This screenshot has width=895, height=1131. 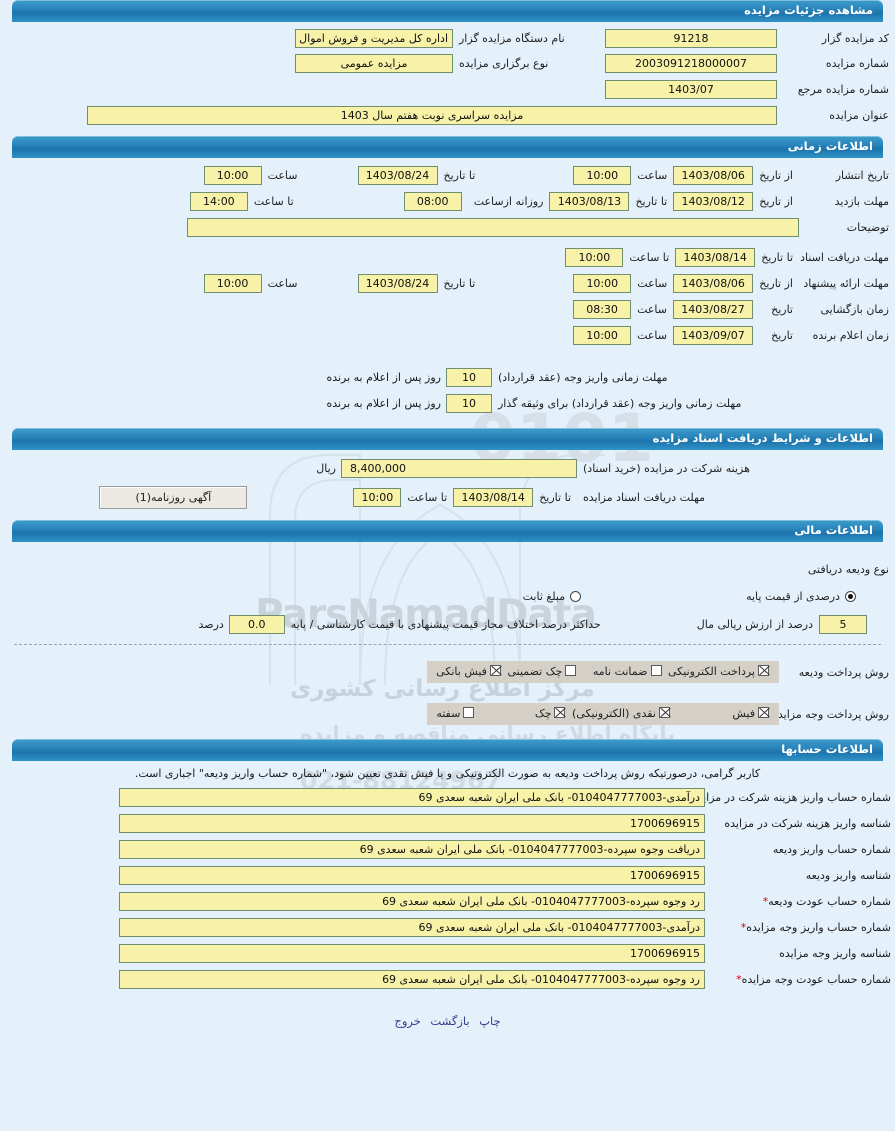 What do you see at coordinates (504, 63) in the screenshot?
I see `label-auction-type: نوع برگزاری مزایده` at bounding box center [504, 63].